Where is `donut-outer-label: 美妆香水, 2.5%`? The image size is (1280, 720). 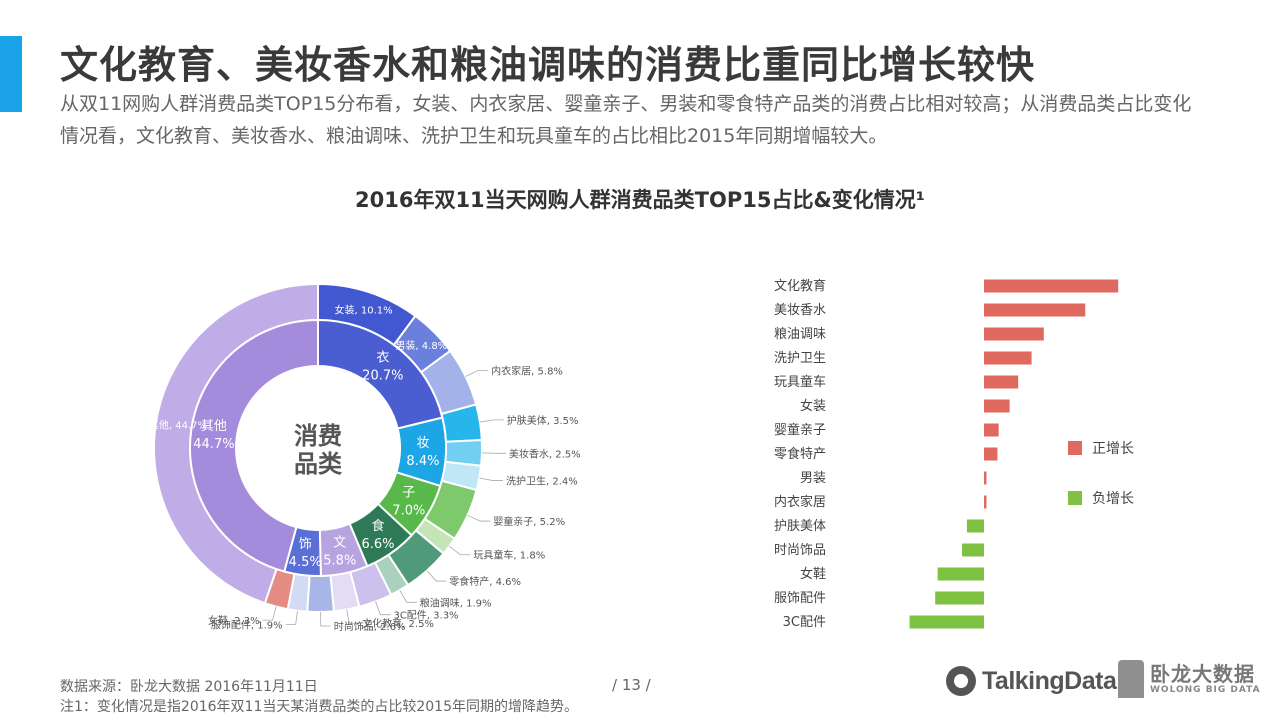
donut-outer-label: 美妆香水, 2.5% is located at coordinates (545, 453).